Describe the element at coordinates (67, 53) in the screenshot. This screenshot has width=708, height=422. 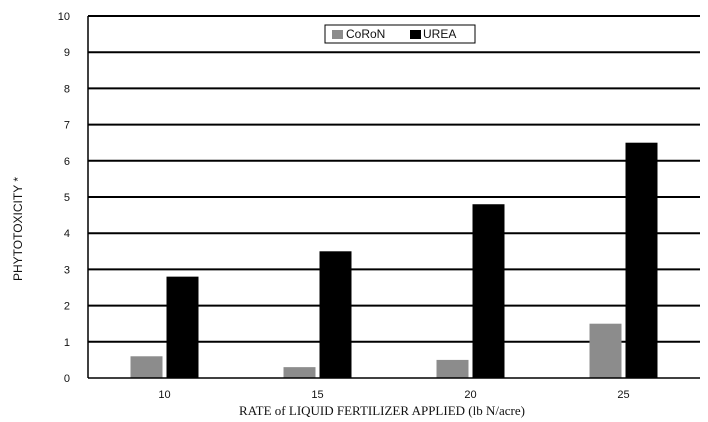
I see `y-tick-label: 9` at that location.